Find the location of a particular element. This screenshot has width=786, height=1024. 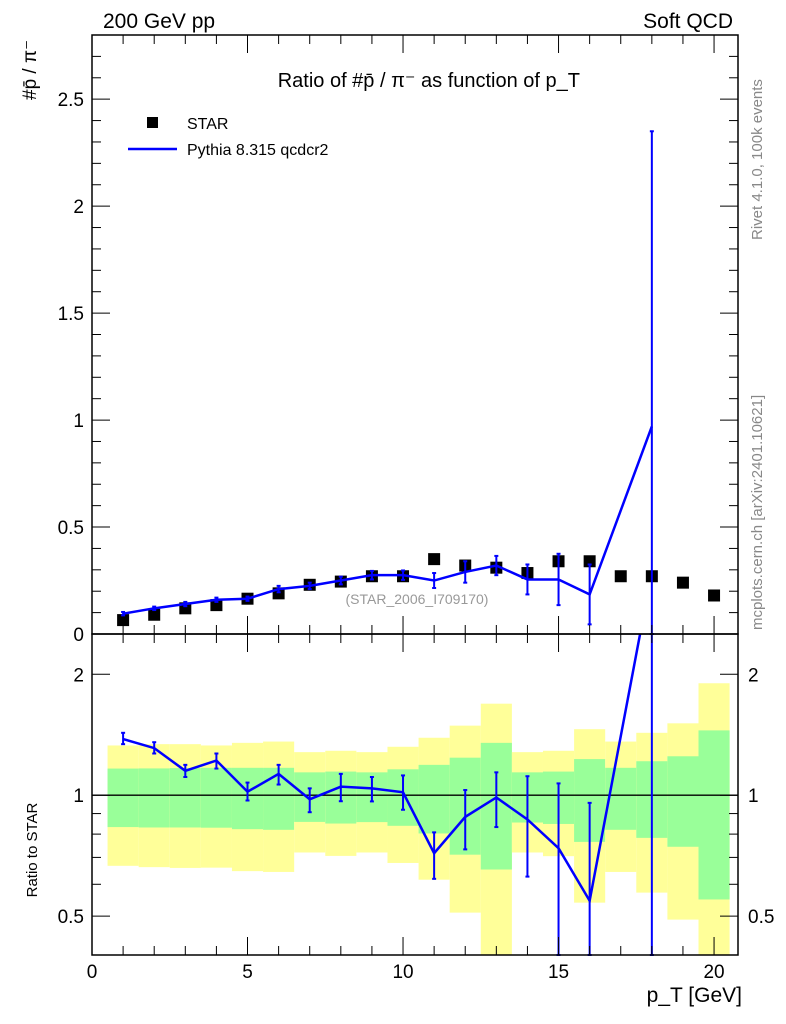

rivet-label: Rivet 4.1.0, 100k events is located at coordinates (757, 159).